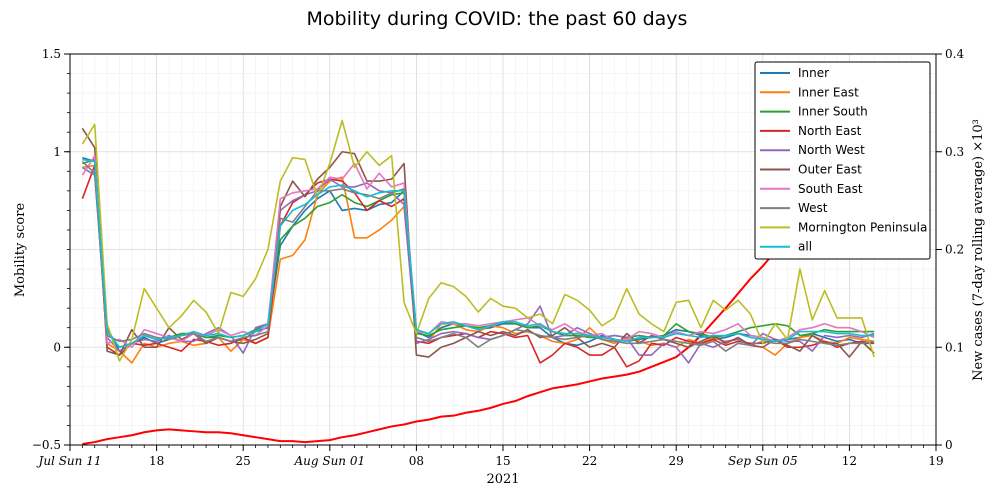 The height and width of the screenshot is (504, 1000). I want to click on x-tick-label: 15, so click(502, 461).